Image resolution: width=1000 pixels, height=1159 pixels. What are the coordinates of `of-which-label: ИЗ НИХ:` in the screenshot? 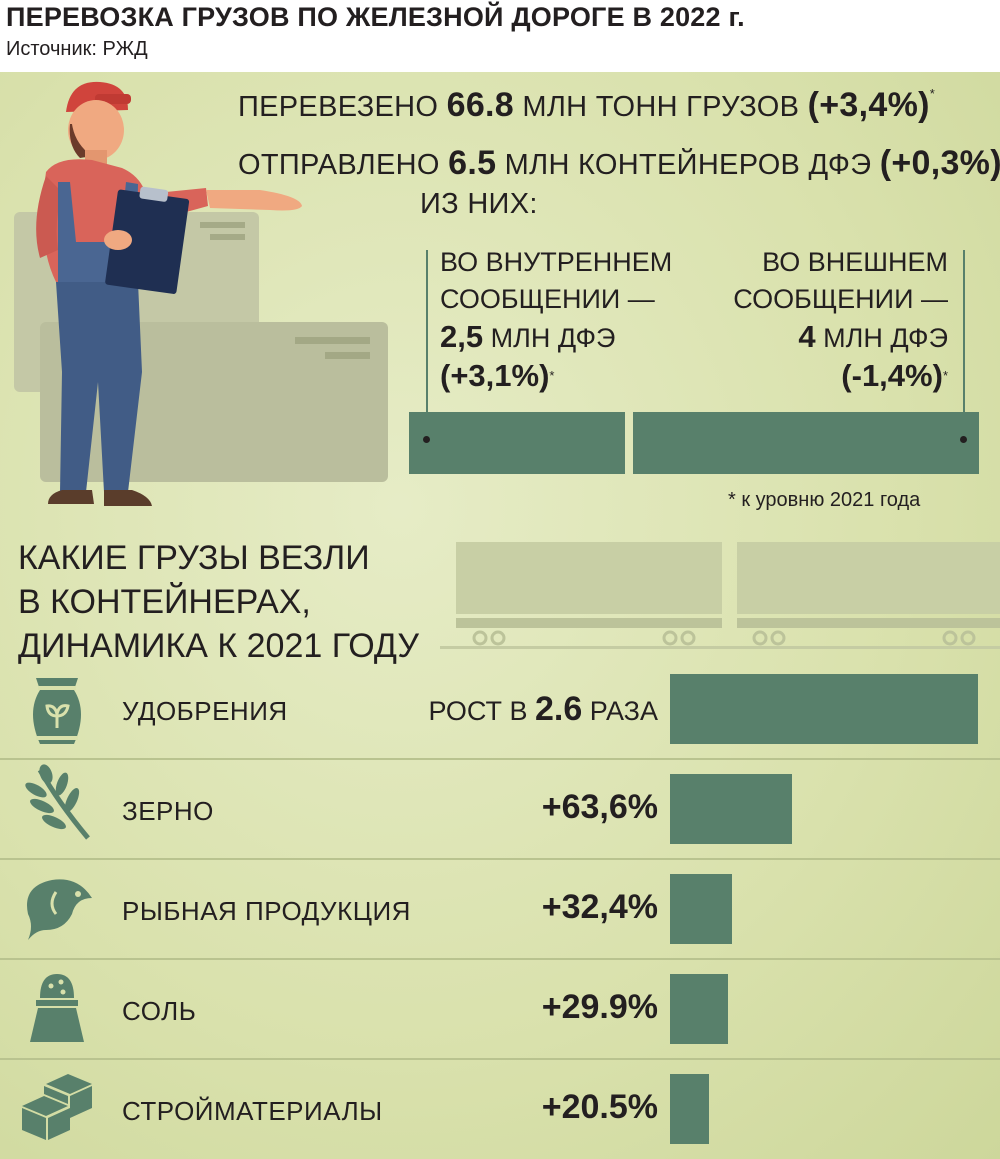 It's located at (479, 204).